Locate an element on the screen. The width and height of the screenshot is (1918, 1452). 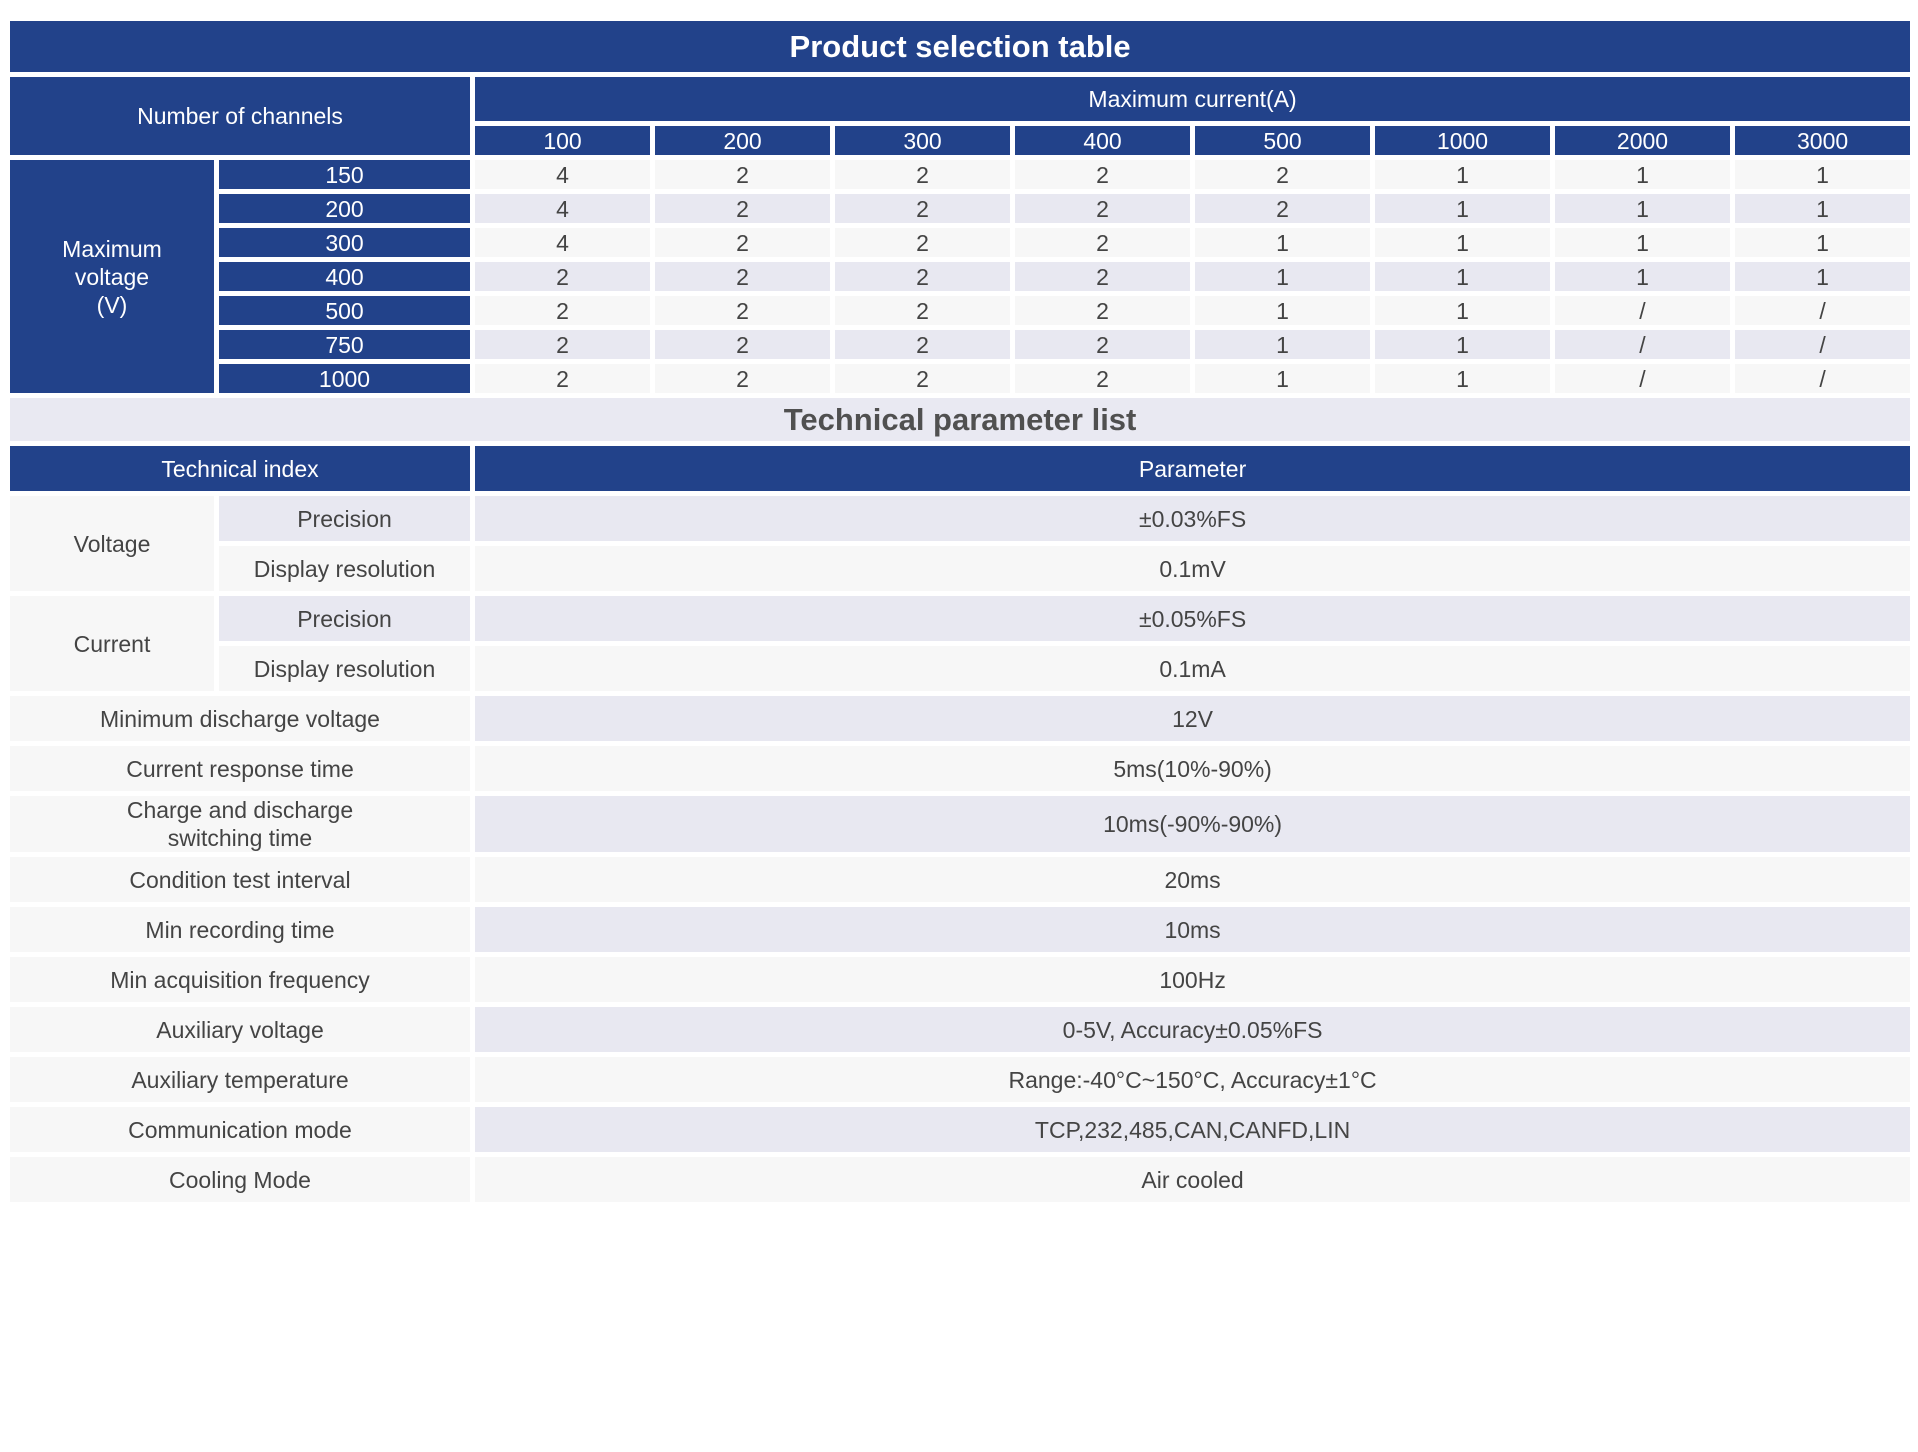
voltage-resolution-label: Display resolution is located at coordinates (344, 568).